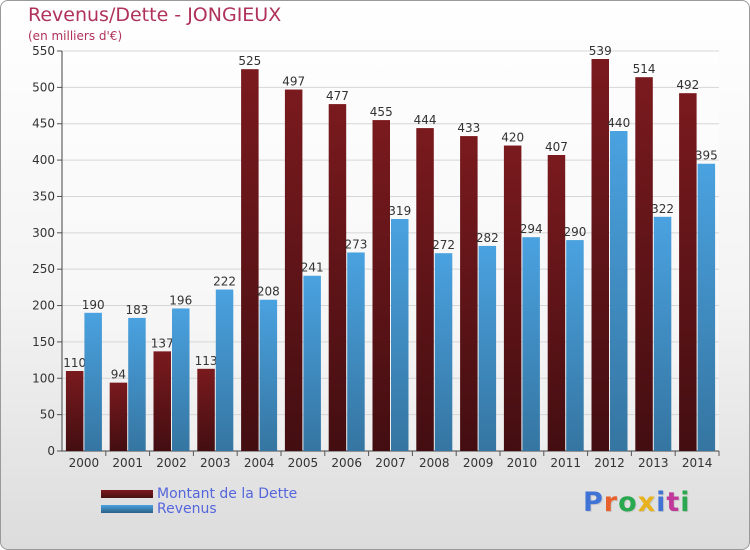 The image size is (750, 550). Describe the element at coordinates (43, 342) in the screenshot. I see `y-tick-label: 150` at that location.